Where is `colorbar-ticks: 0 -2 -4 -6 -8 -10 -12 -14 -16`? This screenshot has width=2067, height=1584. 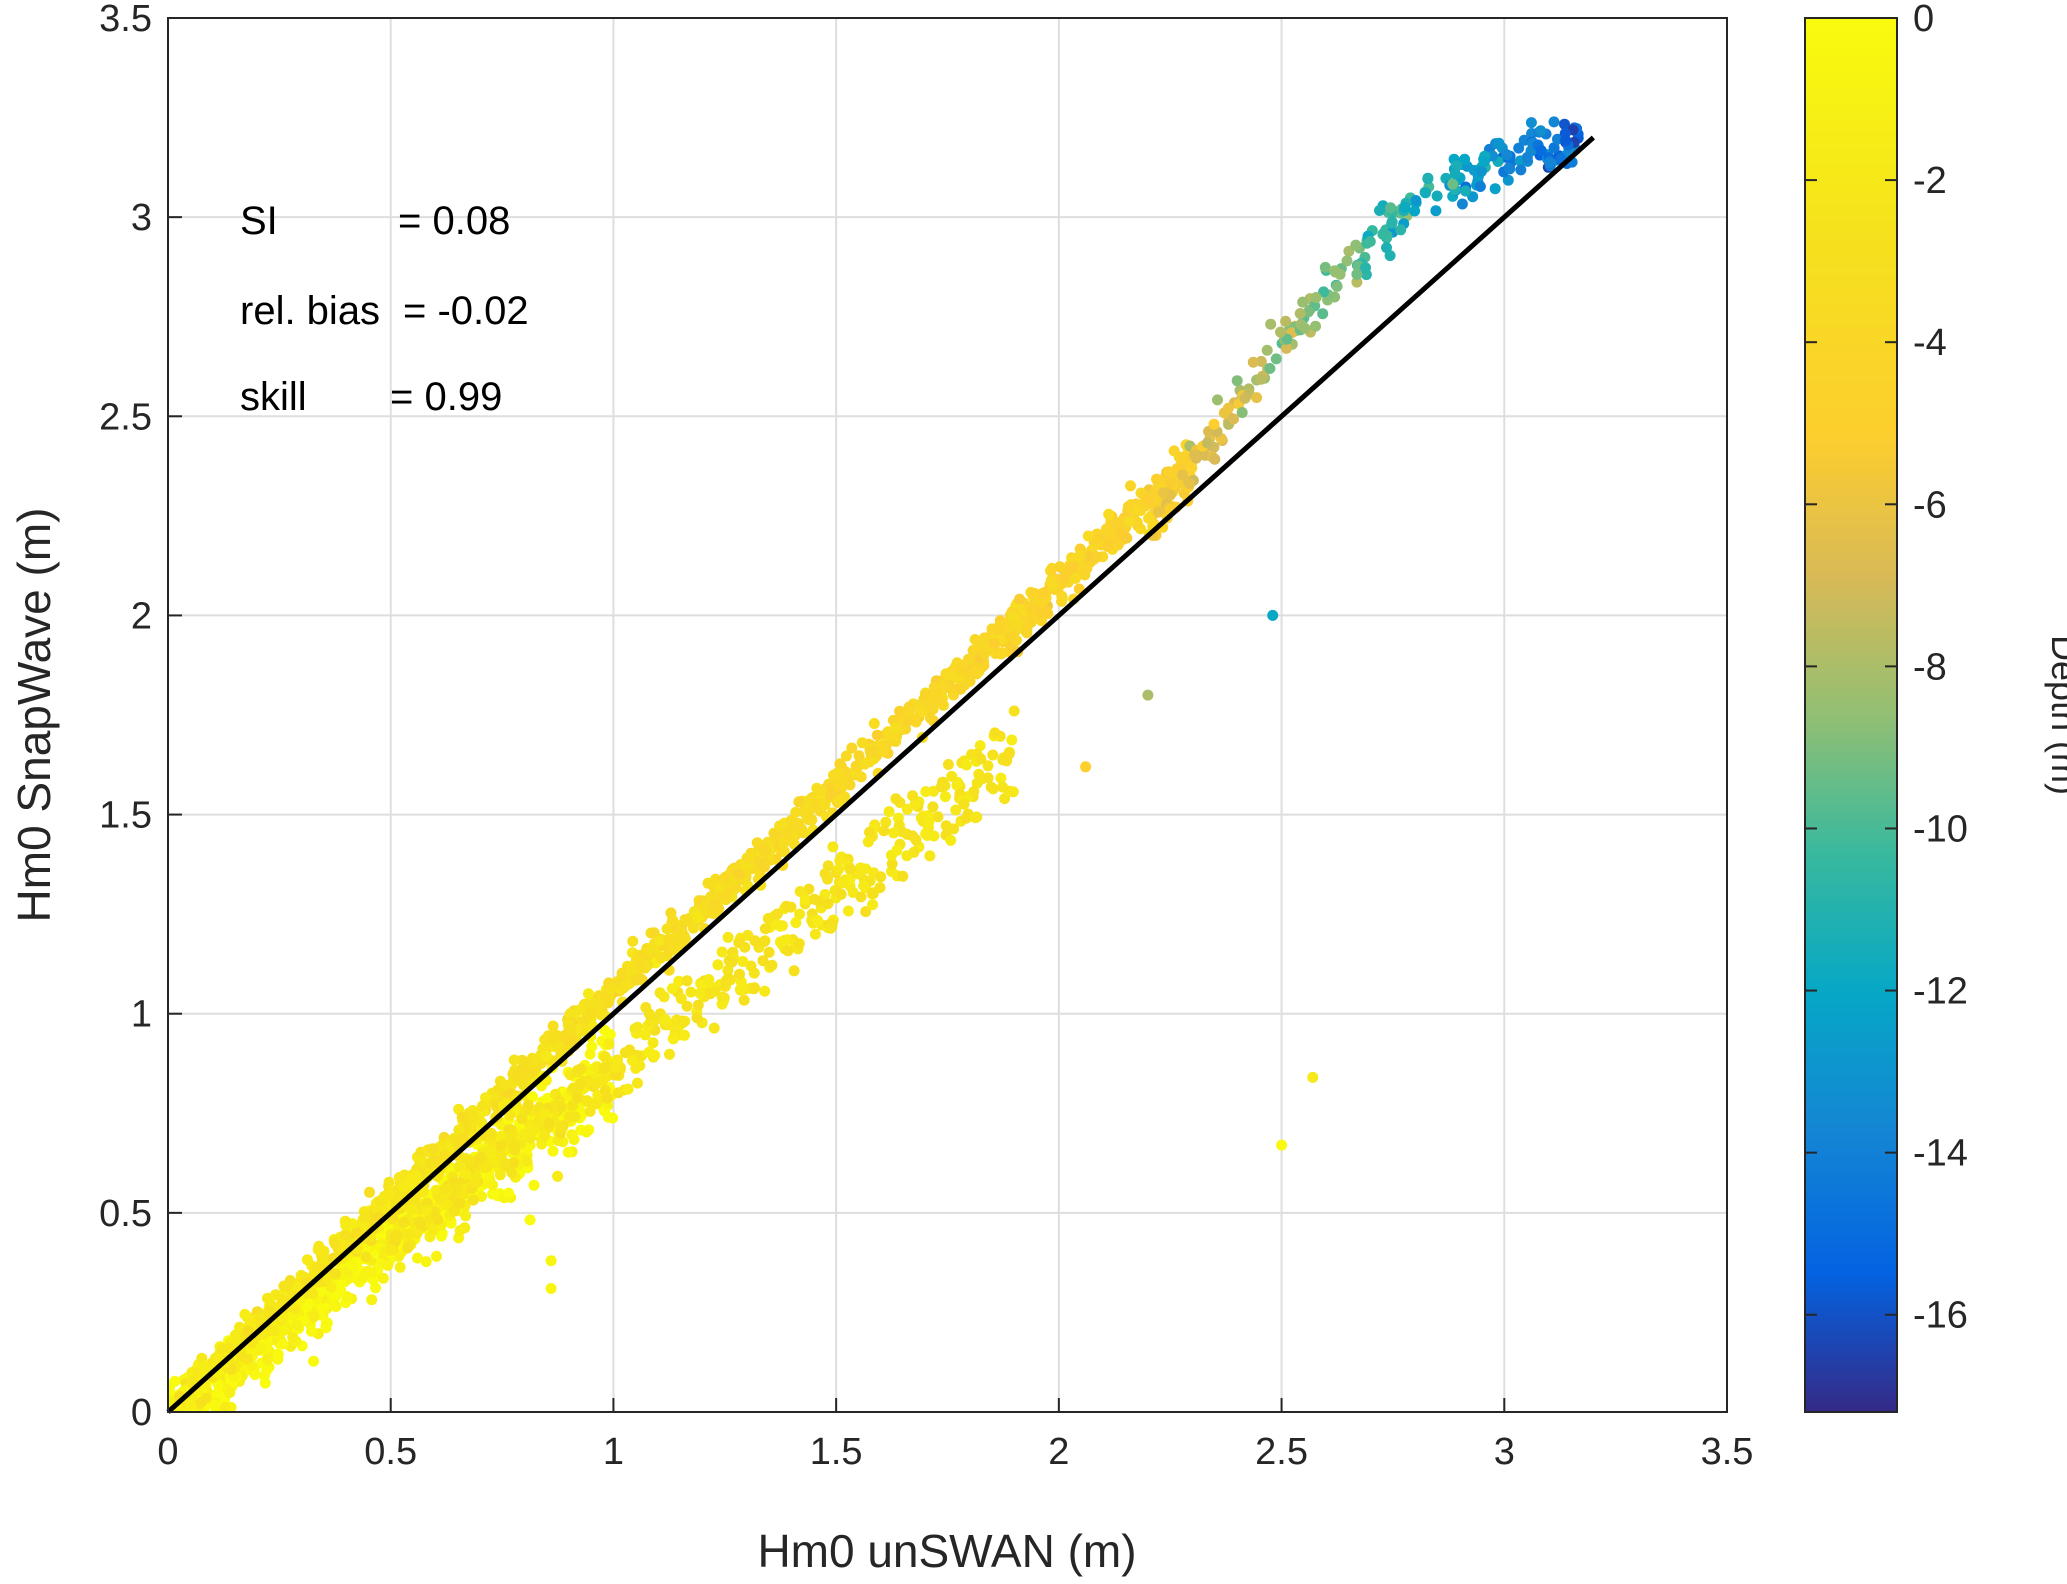
colorbar-ticks: 0 -2 -4 -6 -8 -10 -12 -14 -16 is located at coordinates (1886, 668).